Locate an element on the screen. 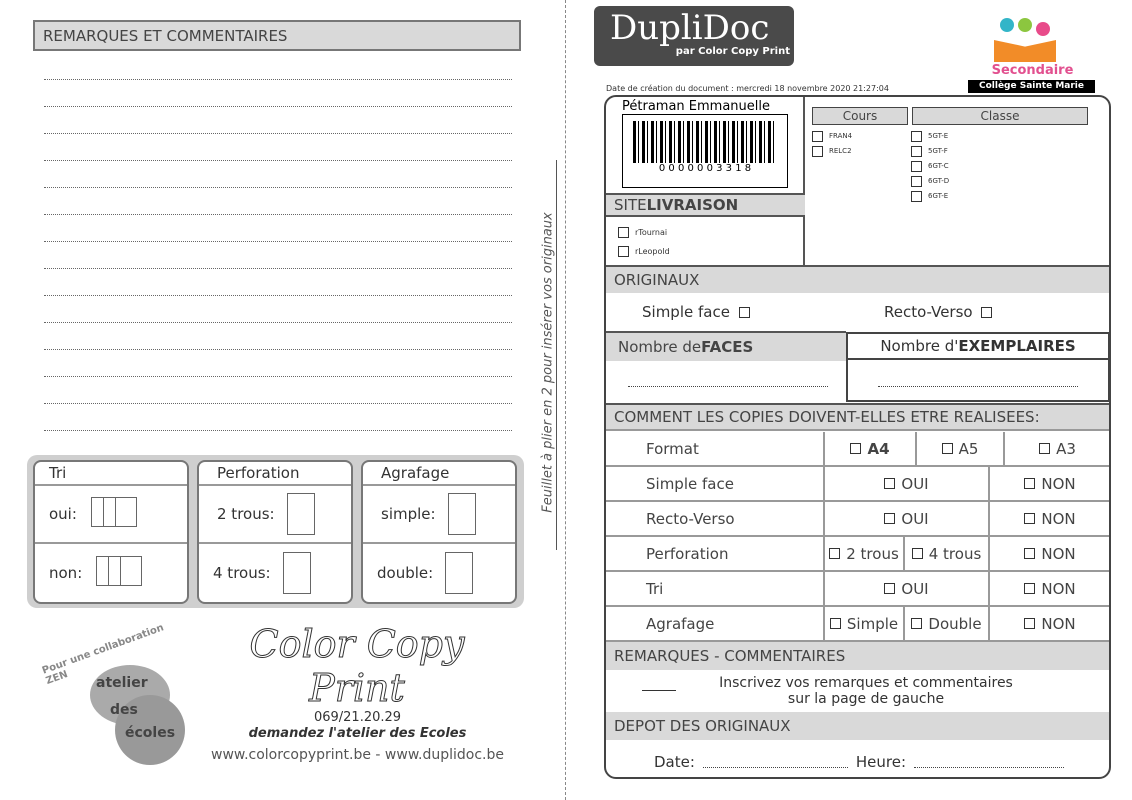  unsorted-sheets-icon is located at coordinates (119, 573).